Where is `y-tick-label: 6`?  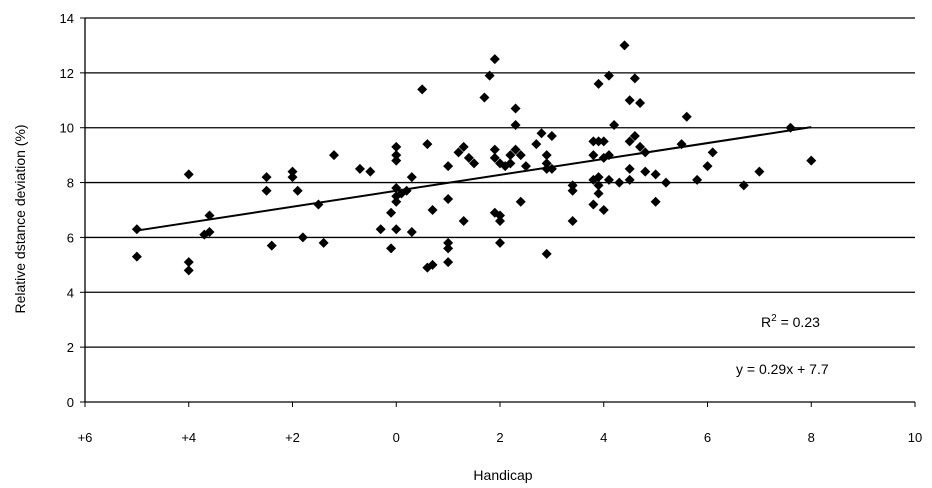
y-tick-label: 6 is located at coordinates (70, 237).